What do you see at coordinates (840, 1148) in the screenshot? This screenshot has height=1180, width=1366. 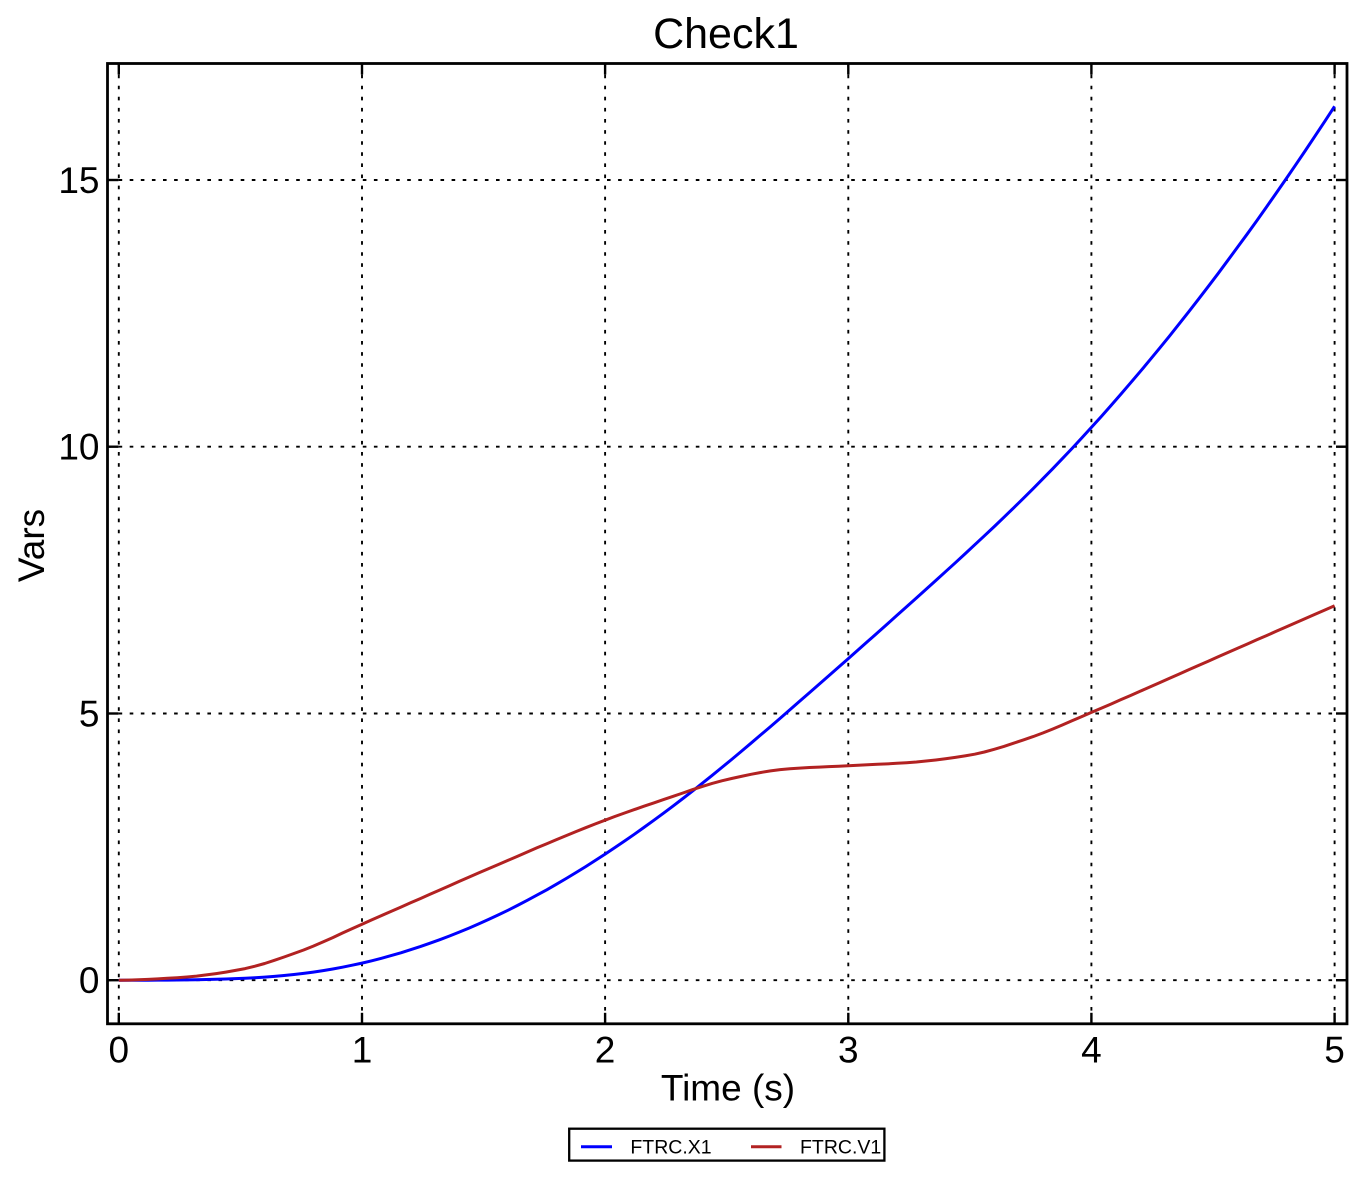 I see `svg-text: FTRC.V1` at bounding box center [840, 1148].